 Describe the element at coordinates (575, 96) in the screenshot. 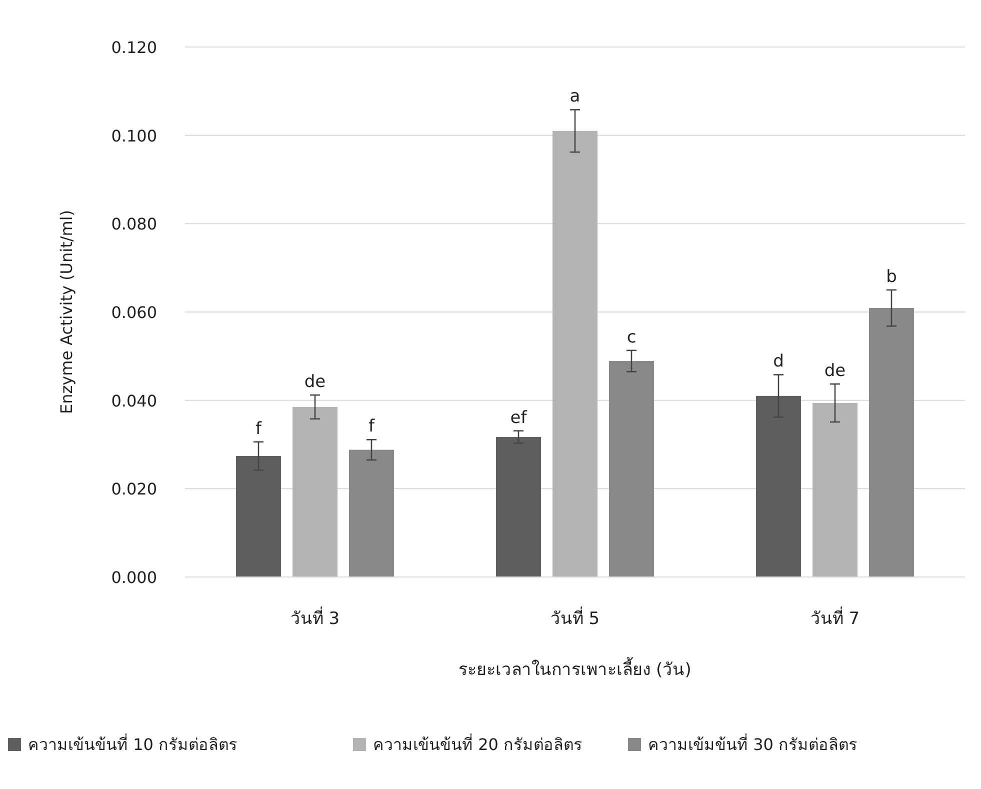

I see `data-label: a` at that location.